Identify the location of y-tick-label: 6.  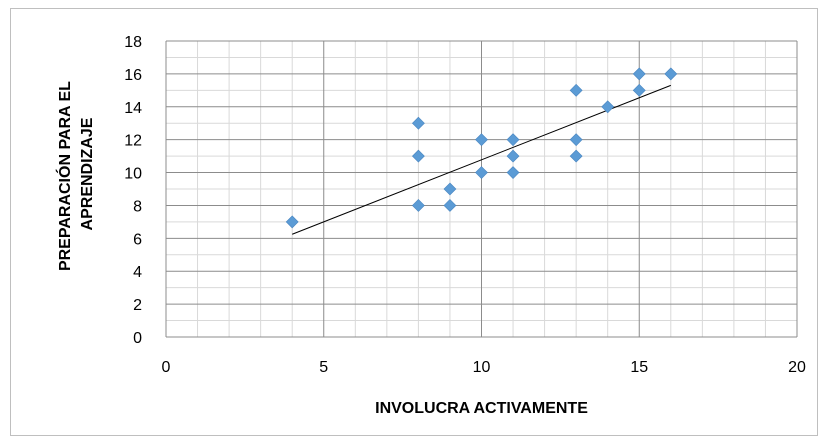
(137, 239).